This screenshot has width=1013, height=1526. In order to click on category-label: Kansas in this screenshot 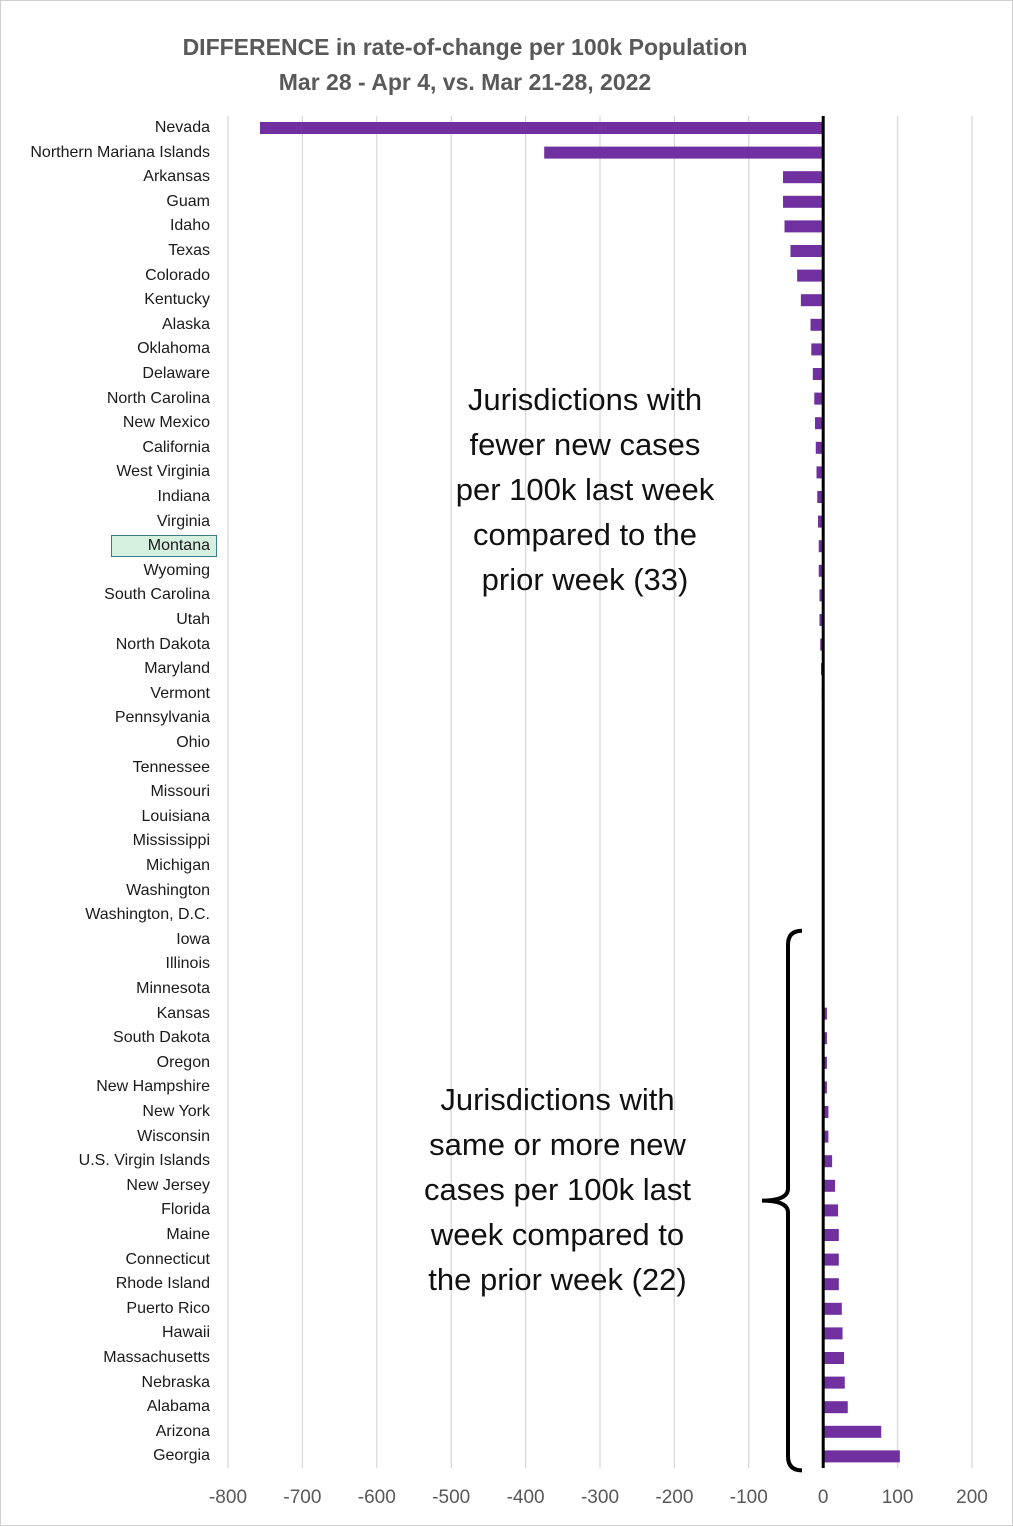, I will do `click(183, 1013)`.